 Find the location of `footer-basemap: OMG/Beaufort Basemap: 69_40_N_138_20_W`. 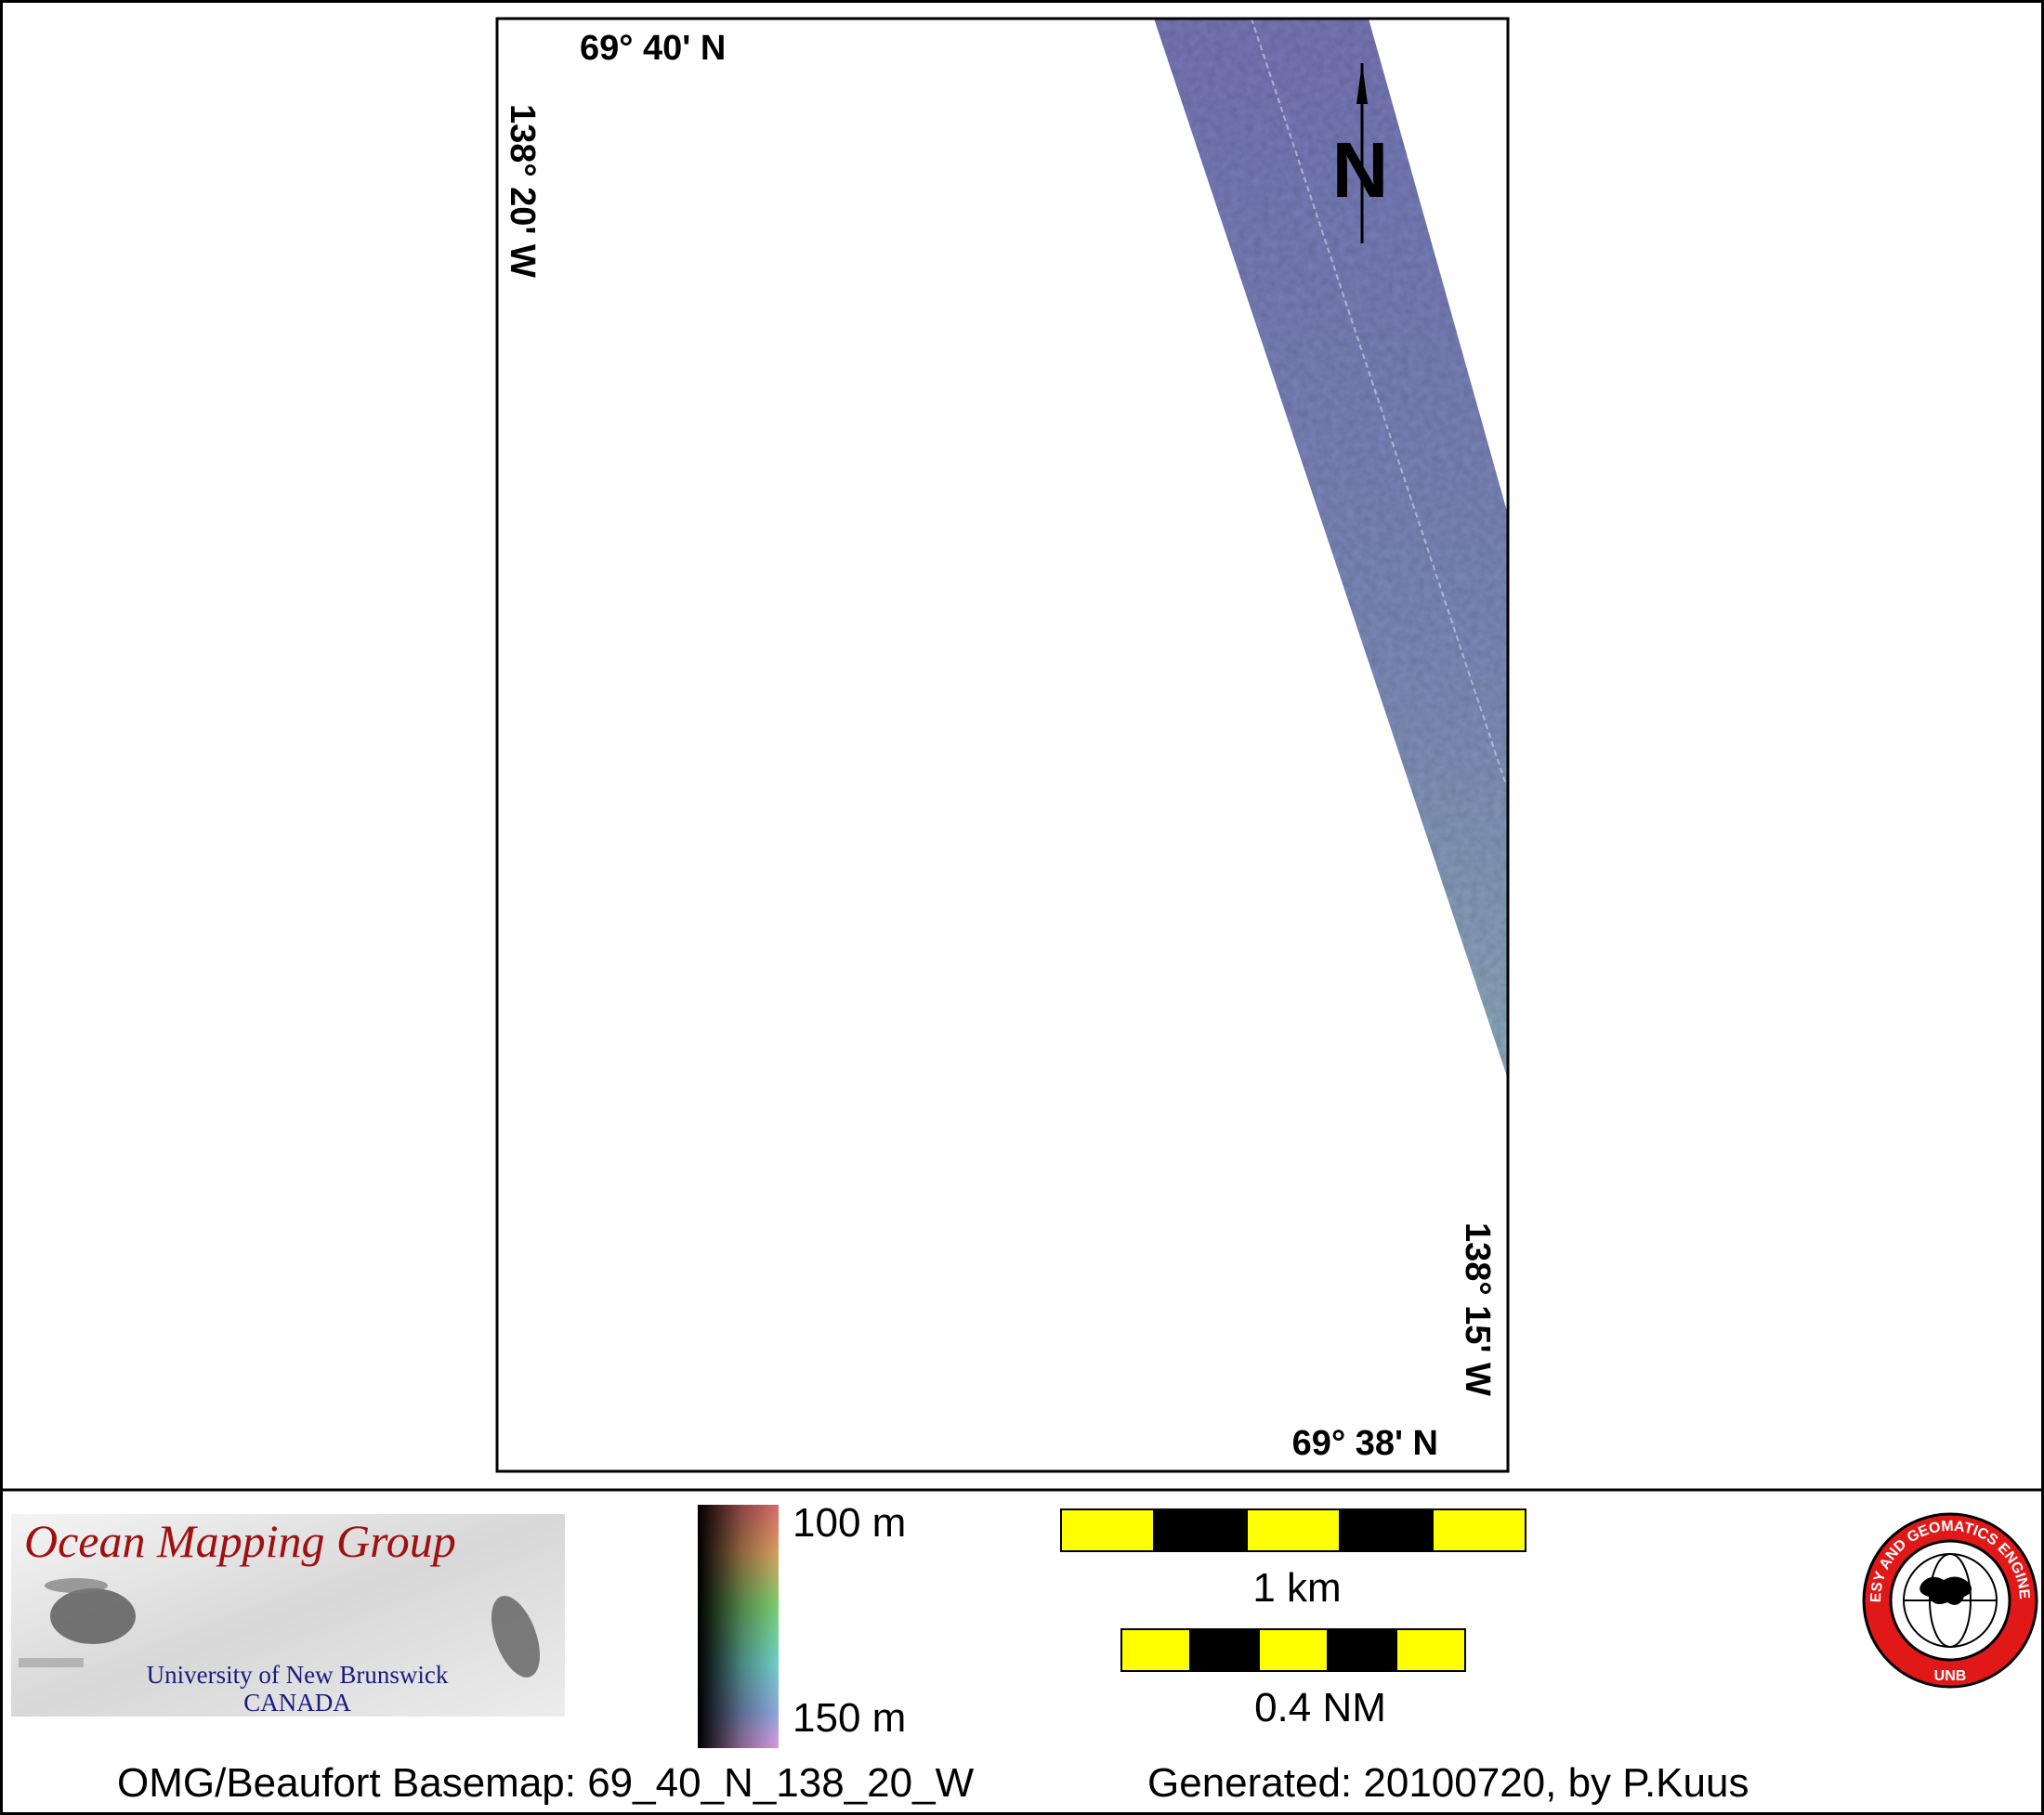

footer-basemap: OMG/Beaufort Basemap: 69_40_N_138_20_W is located at coordinates (546, 1783).